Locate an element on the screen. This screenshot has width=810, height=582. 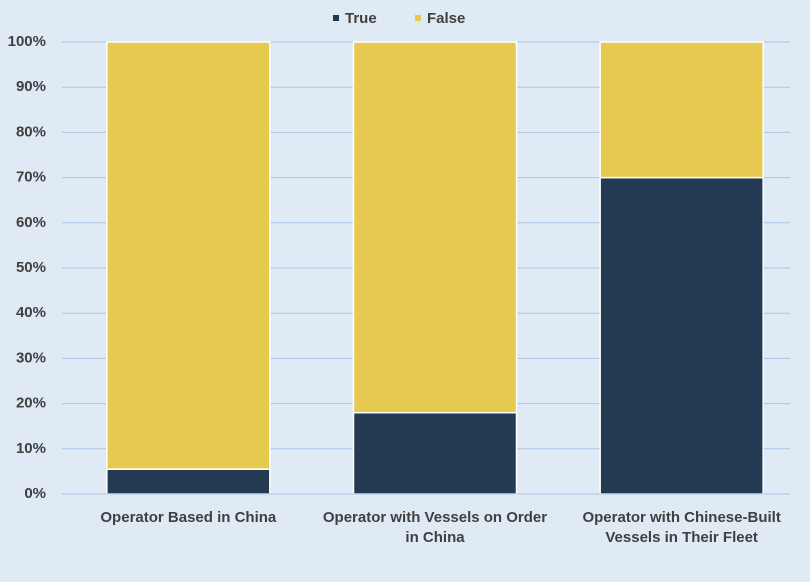
y-tick-label: 90% is located at coordinates (31, 86).